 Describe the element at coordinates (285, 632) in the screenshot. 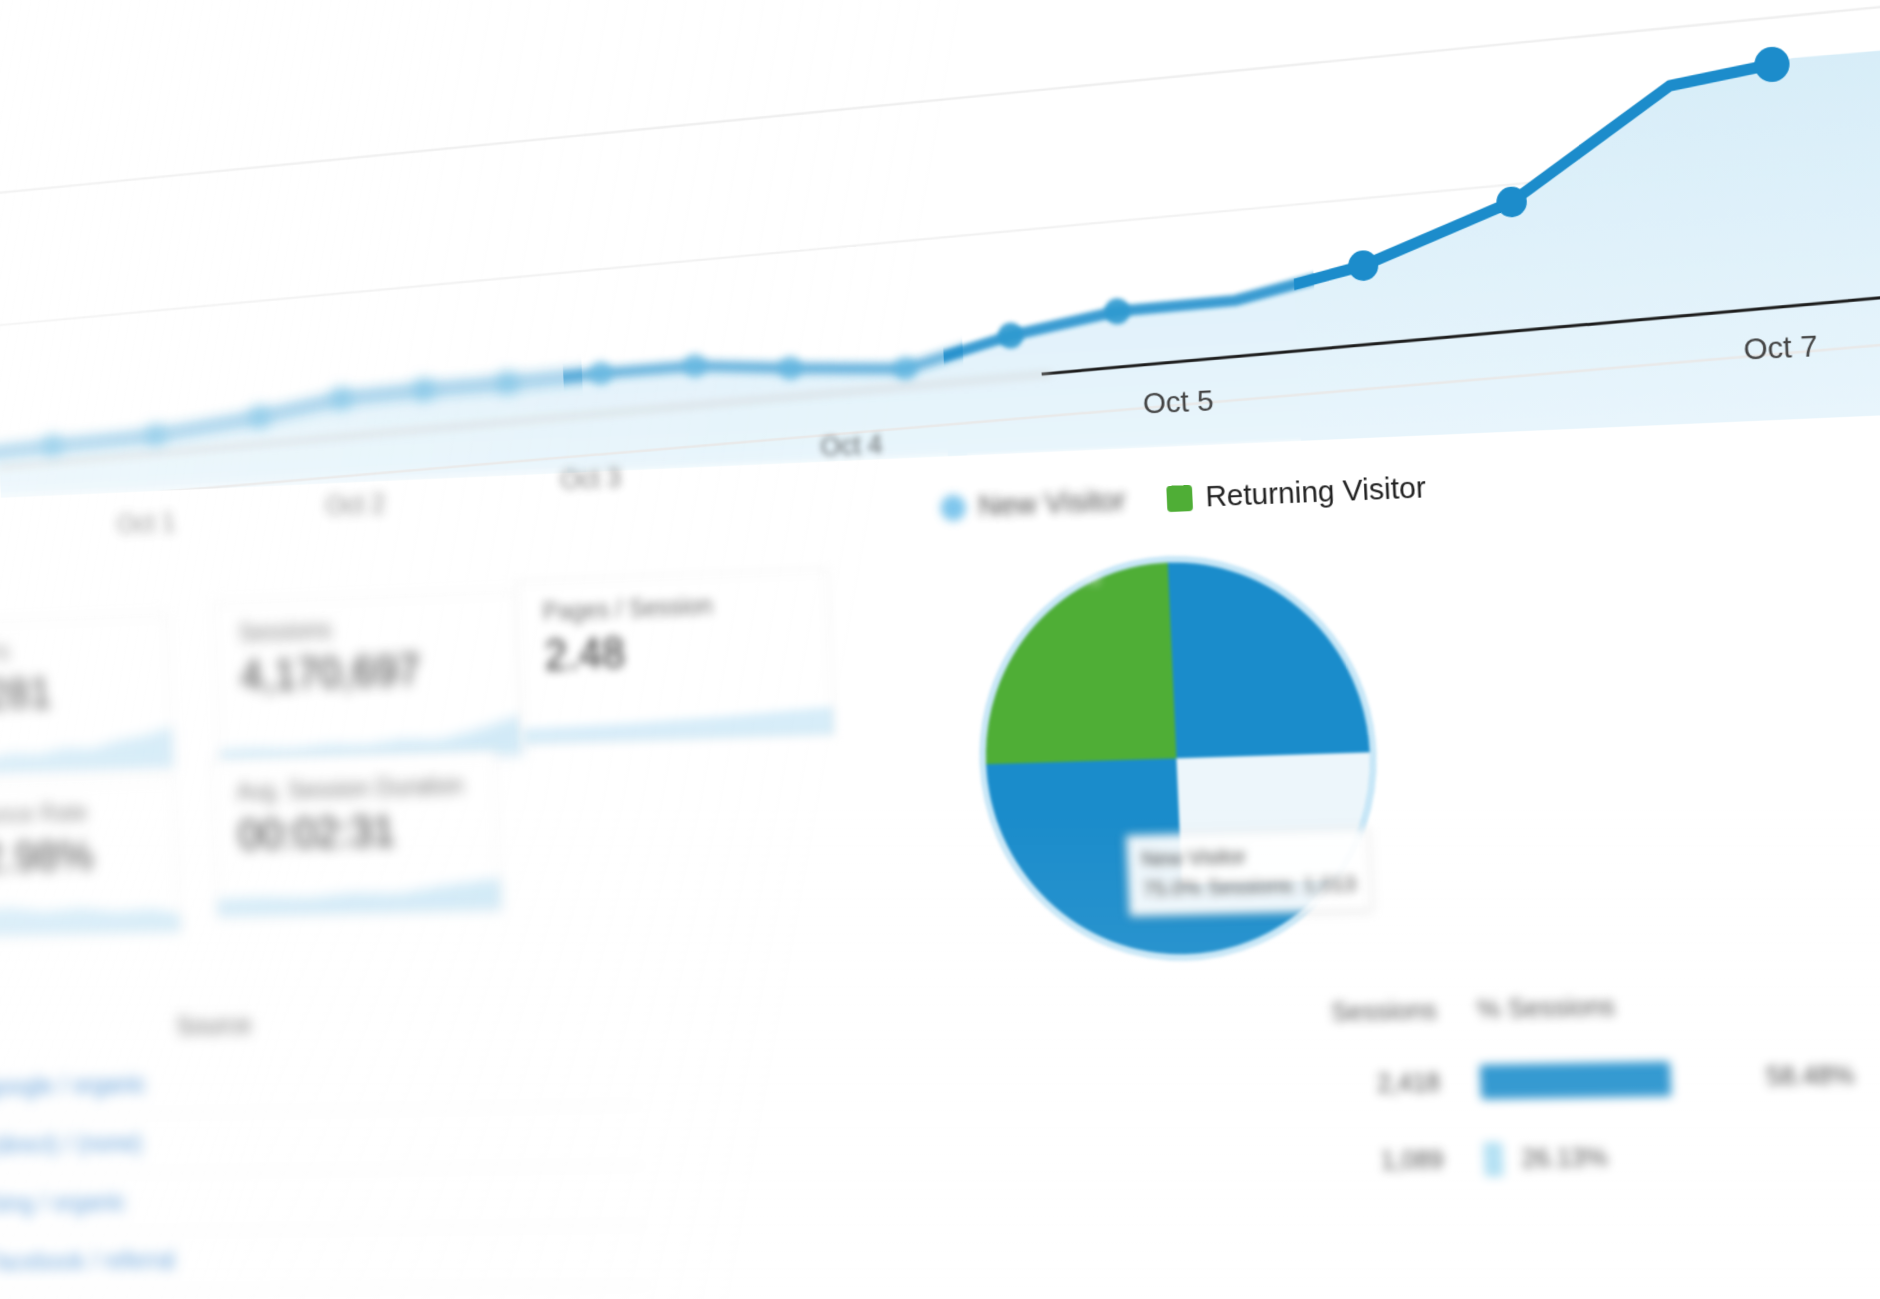

I see `metric-label-sessions: Sessions` at that location.